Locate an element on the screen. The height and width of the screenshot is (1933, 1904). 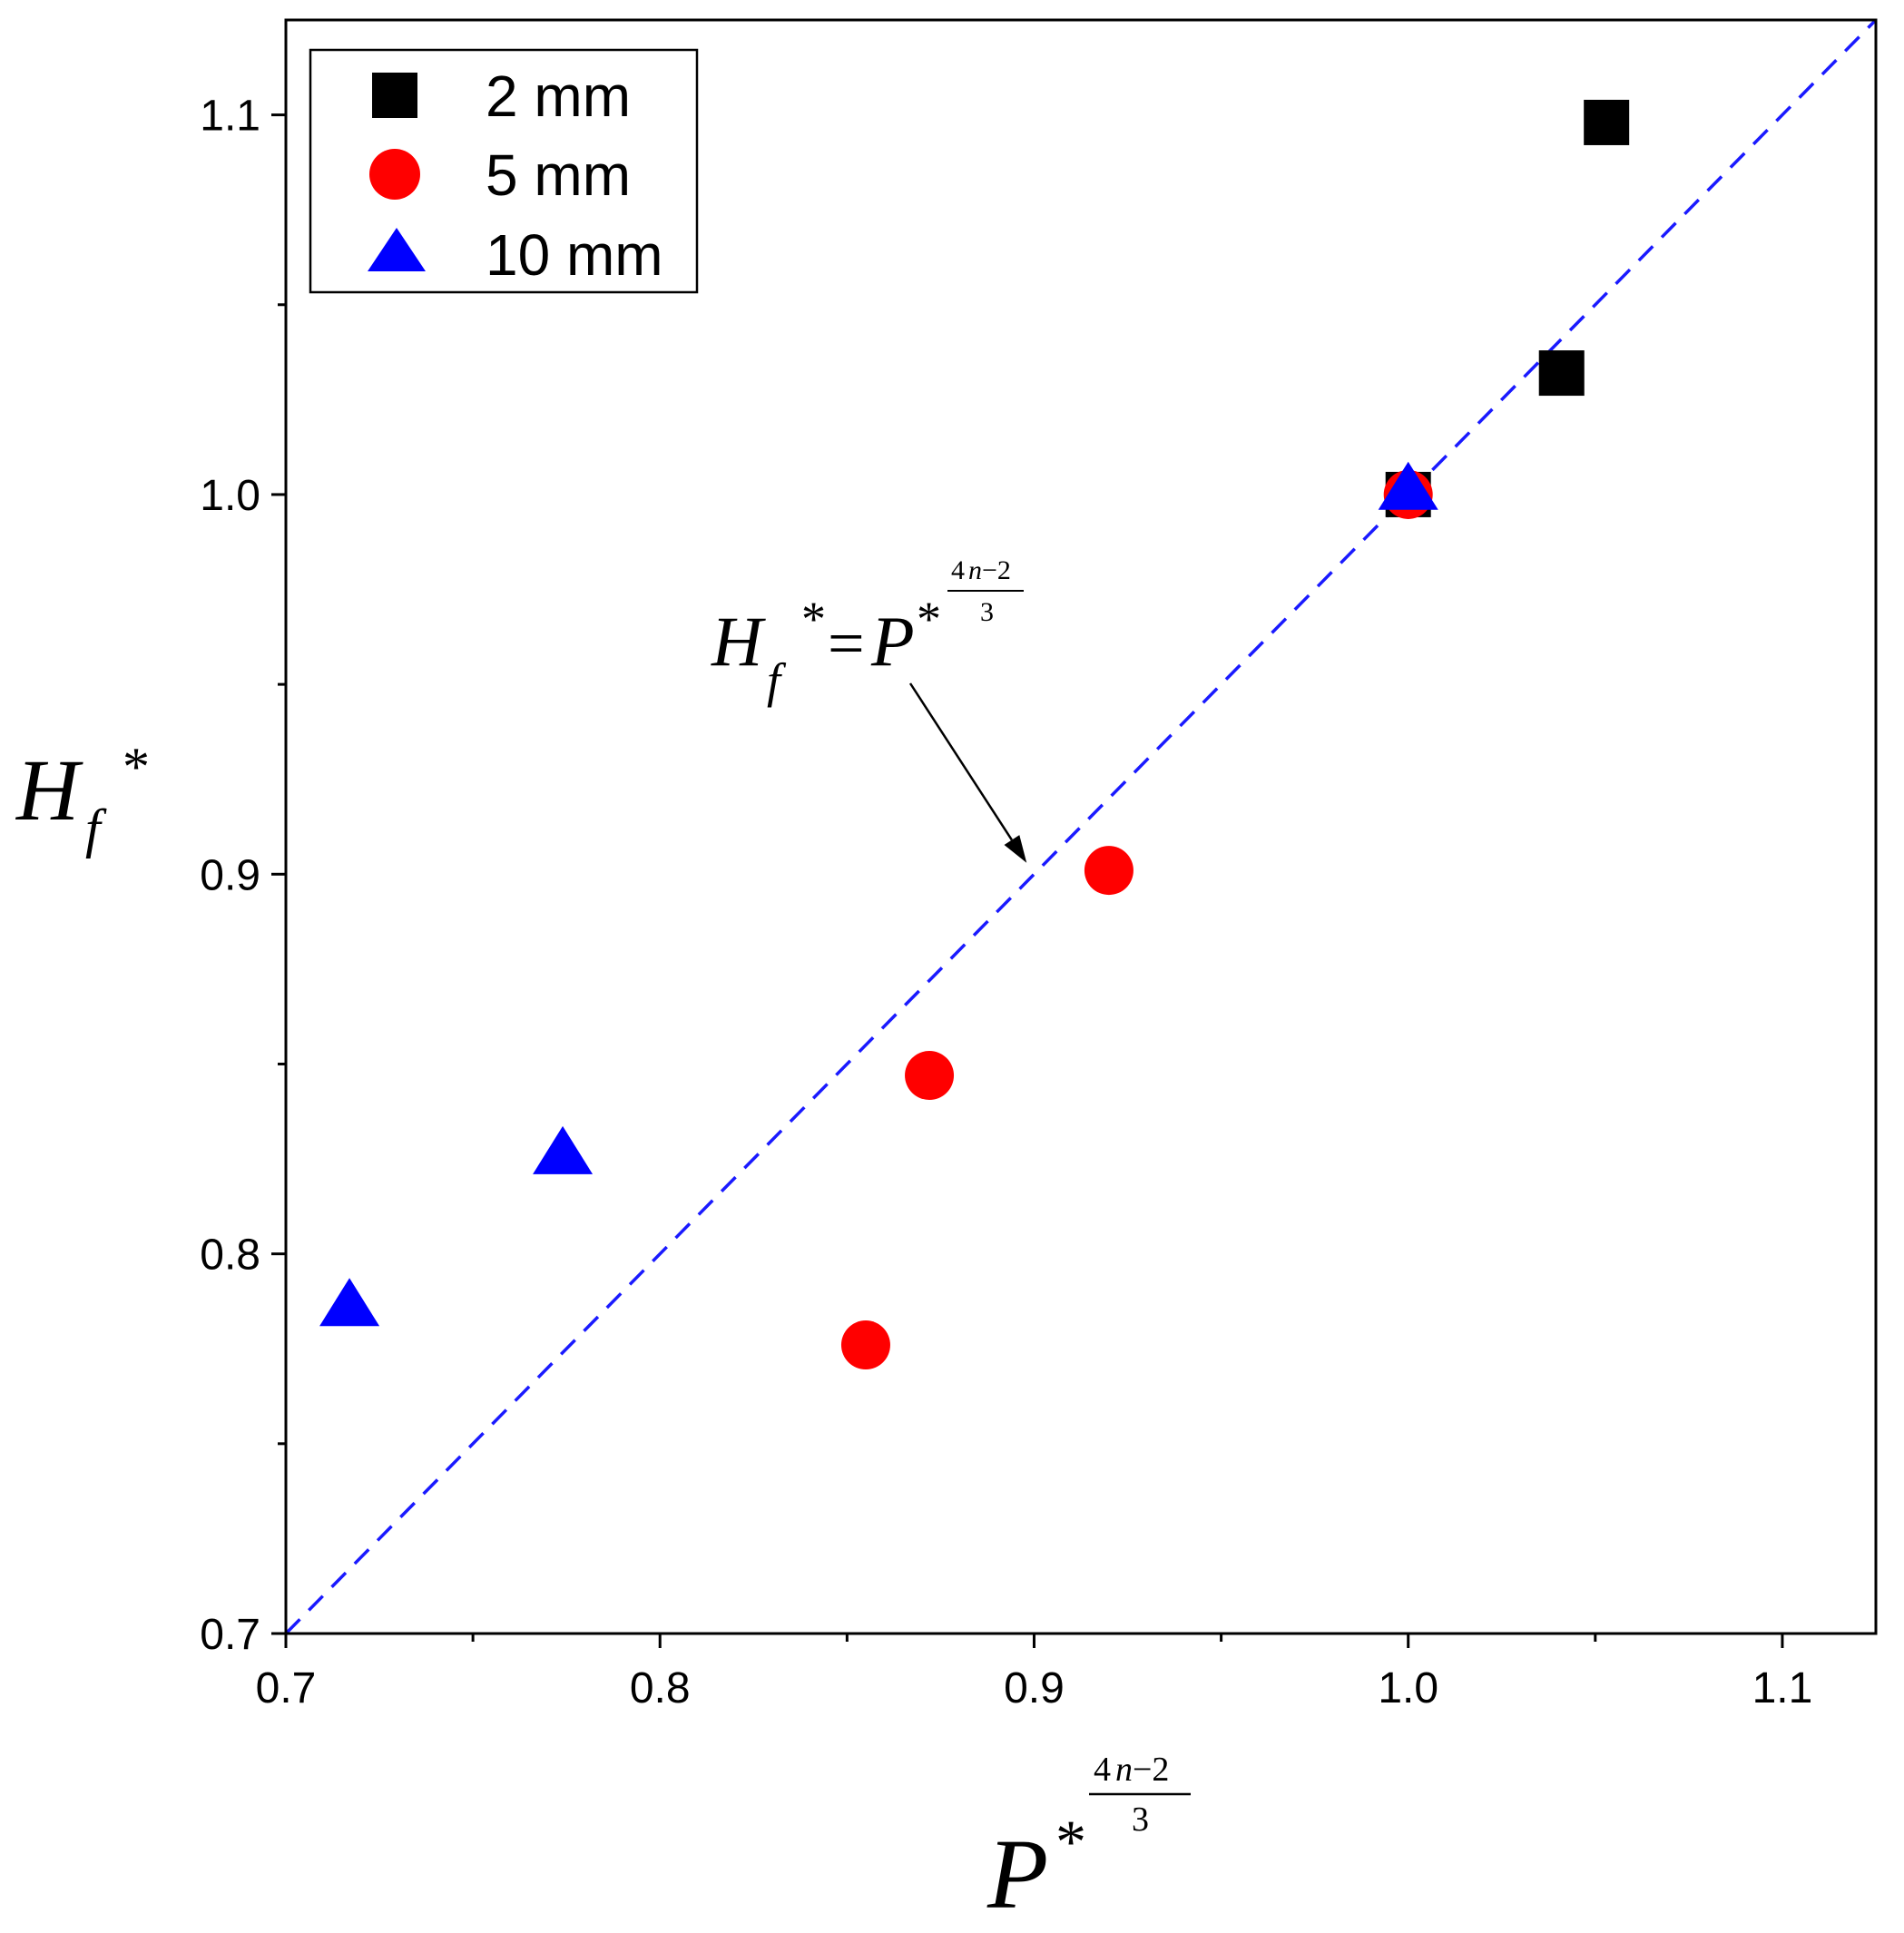
annotation-equals: = is located at coordinates (847, 643).